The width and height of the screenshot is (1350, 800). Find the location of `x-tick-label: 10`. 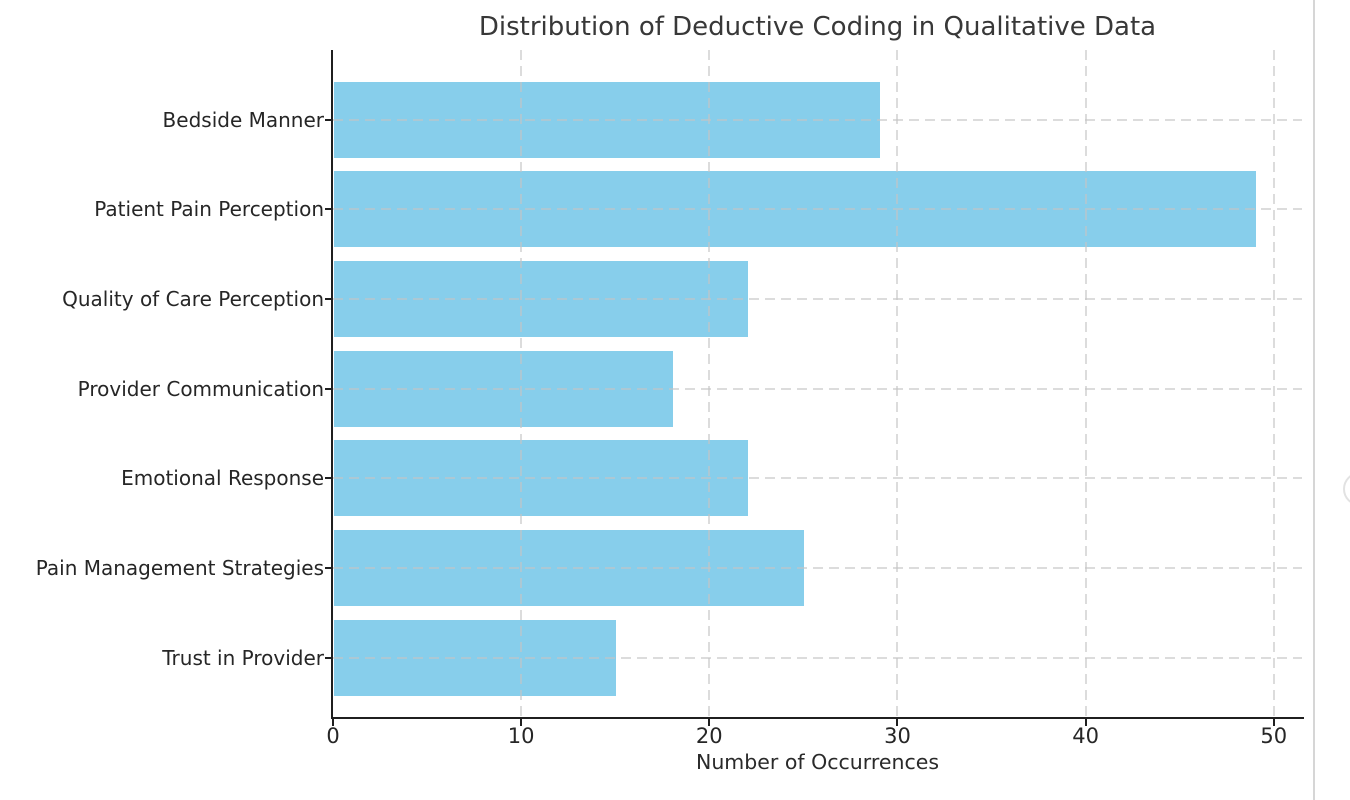

x-tick-label: 10 is located at coordinates (521, 736).